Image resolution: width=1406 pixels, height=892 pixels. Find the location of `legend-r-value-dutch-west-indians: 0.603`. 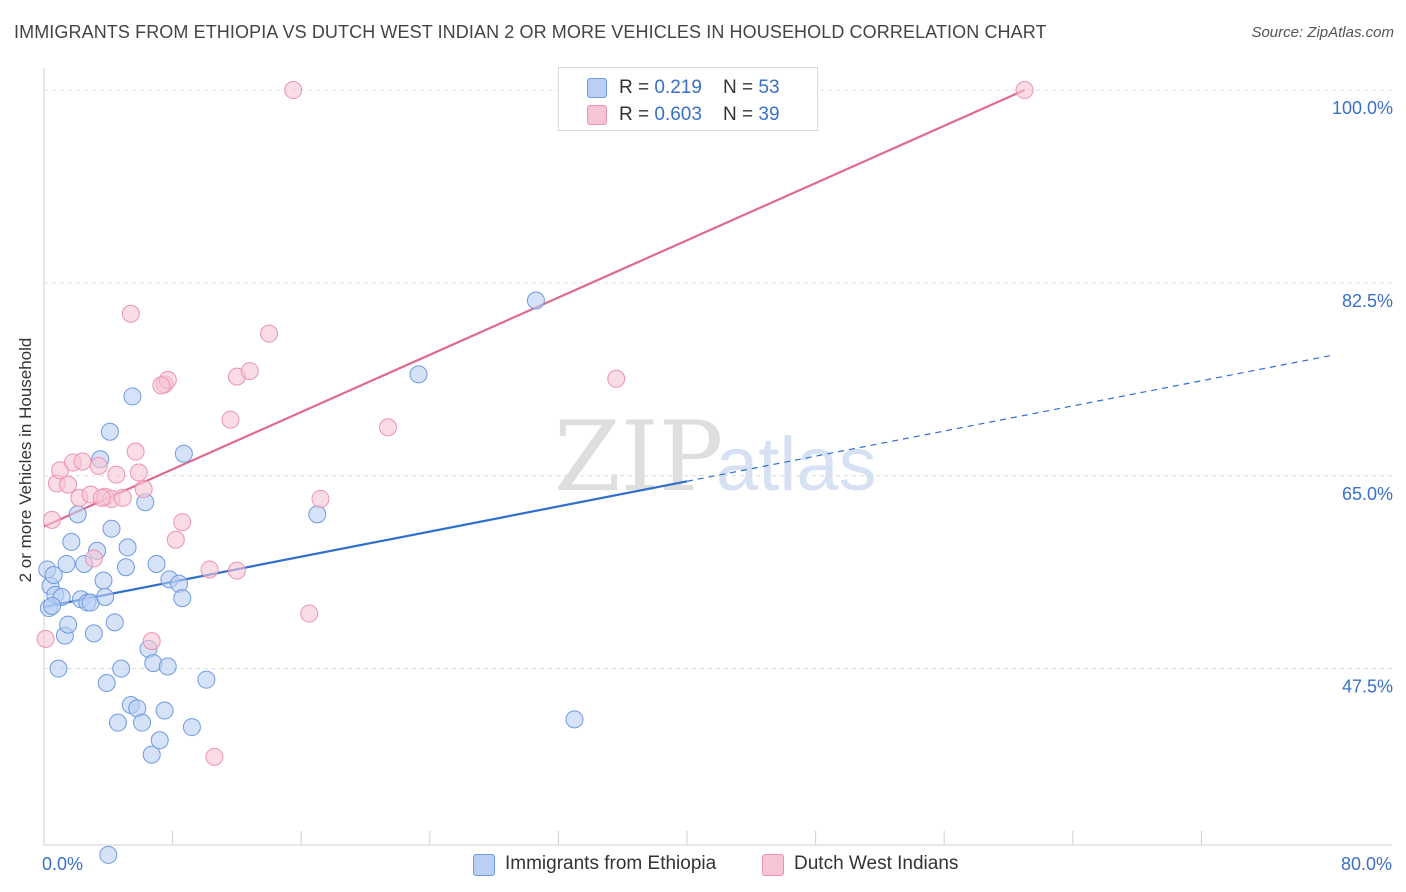

legend-r-value-dutch-west-indians: 0.603 is located at coordinates (678, 114).